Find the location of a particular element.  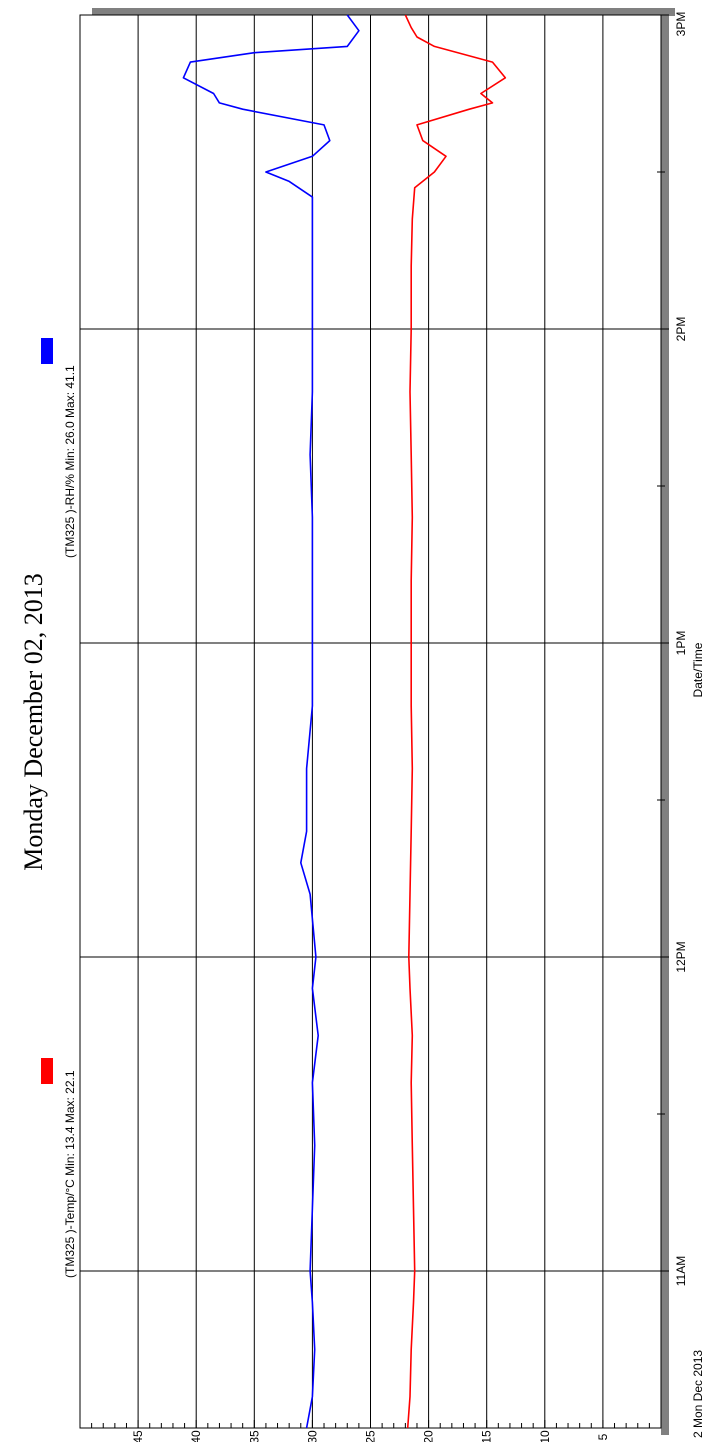

y-tick-label: 20 is located at coordinates (429, 1436).